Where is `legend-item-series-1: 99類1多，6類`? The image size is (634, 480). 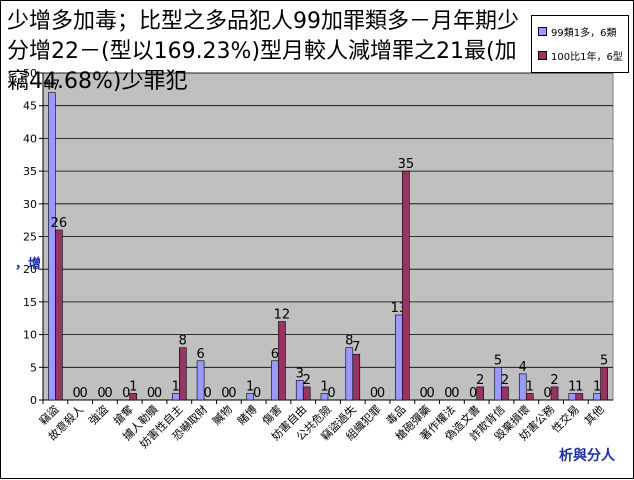
legend-item-series-1: 99類1多，6類 is located at coordinates (577, 31).